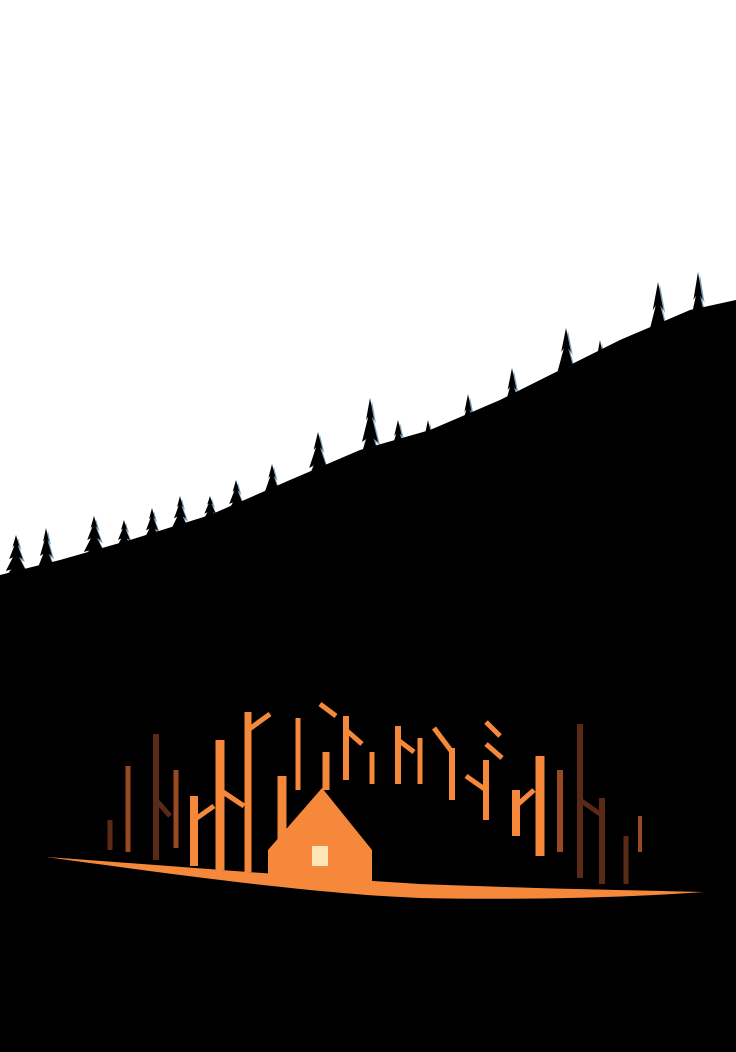 This screenshot has width=736, height=1052. Describe the element at coordinates (374, 793) in the screenshot. I see `tree-trunks` at that location.